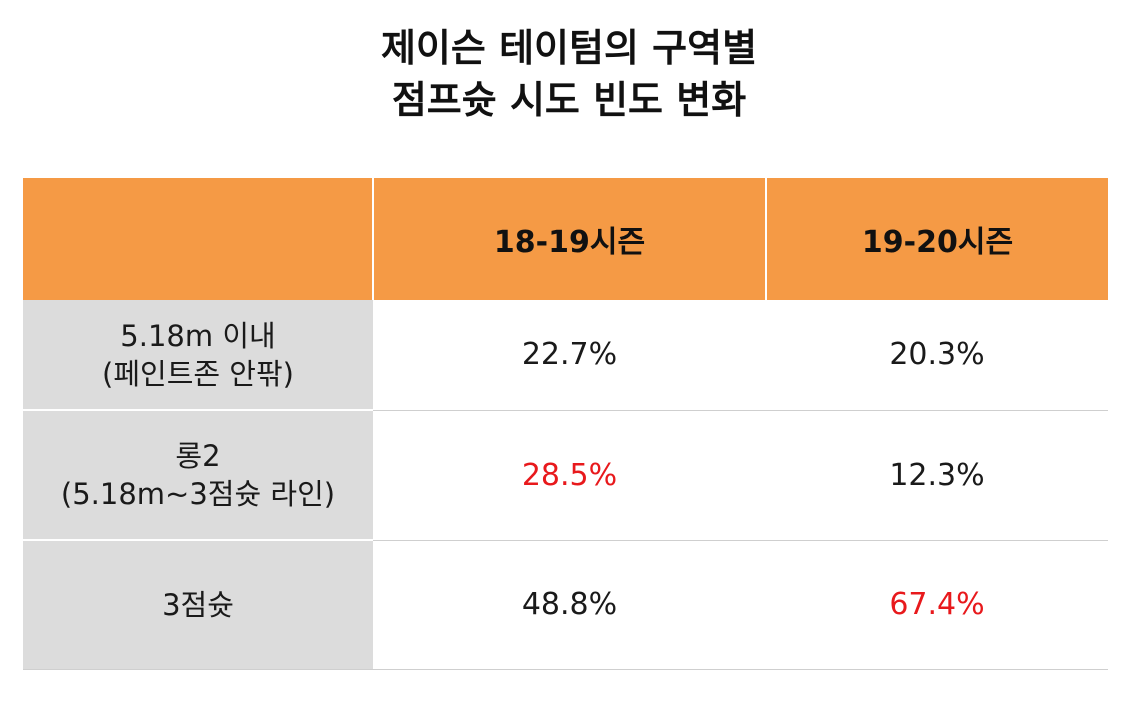  What do you see at coordinates (937, 475) in the screenshot?
I see `value-cell: 12.3%` at bounding box center [937, 475].